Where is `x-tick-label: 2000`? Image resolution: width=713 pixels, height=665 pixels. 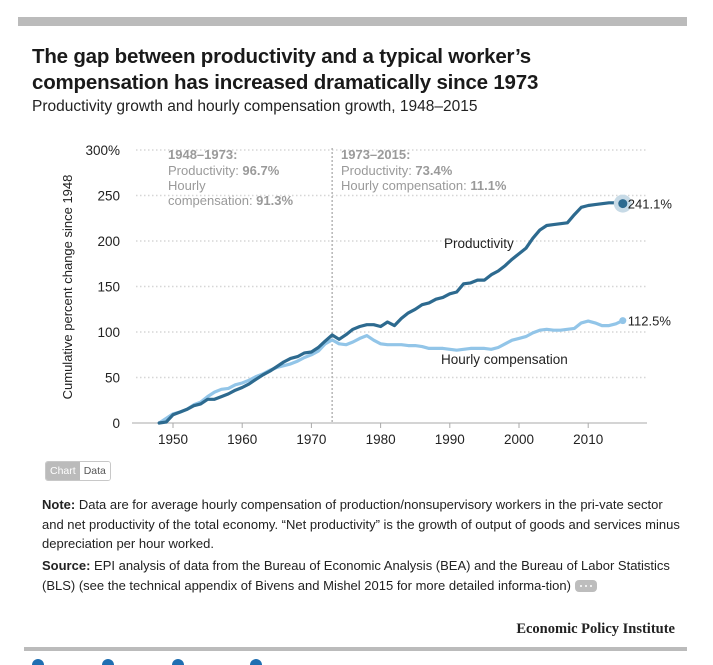 x-tick-label: 2000 is located at coordinates (519, 439).